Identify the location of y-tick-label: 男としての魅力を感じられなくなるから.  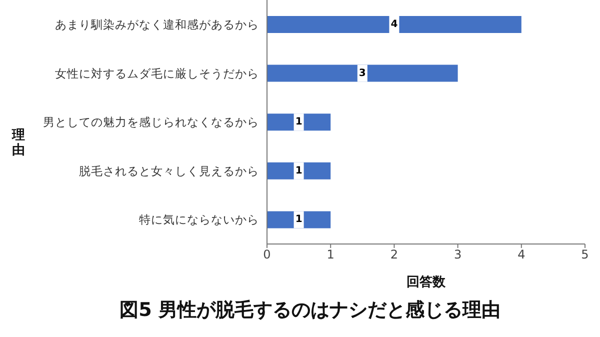
(151, 122).